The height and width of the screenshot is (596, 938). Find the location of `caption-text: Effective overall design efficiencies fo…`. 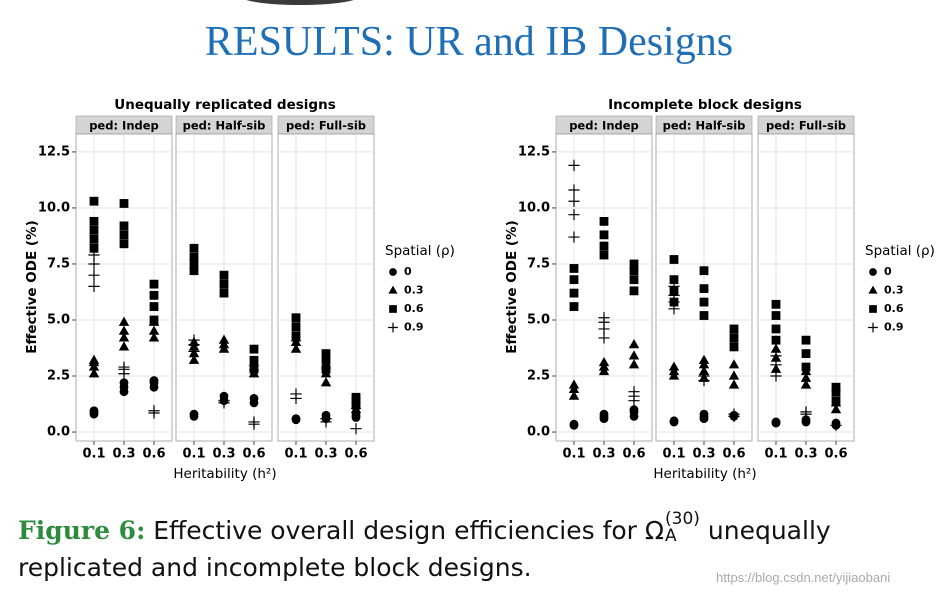

caption-text: Effective overall design efficiencies fo… is located at coordinates (395, 530).